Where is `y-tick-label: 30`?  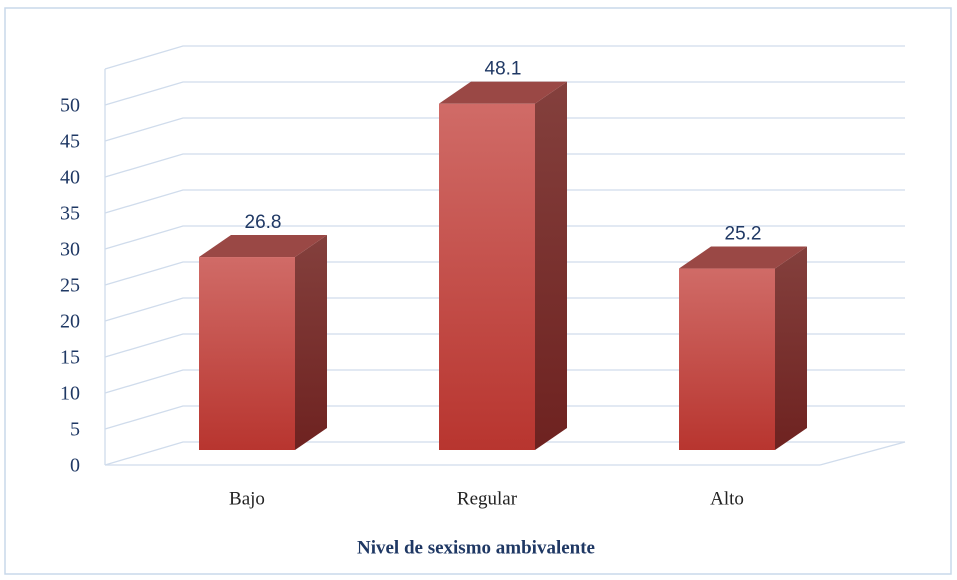
y-tick-label: 30 is located at coordinates (70, 250).